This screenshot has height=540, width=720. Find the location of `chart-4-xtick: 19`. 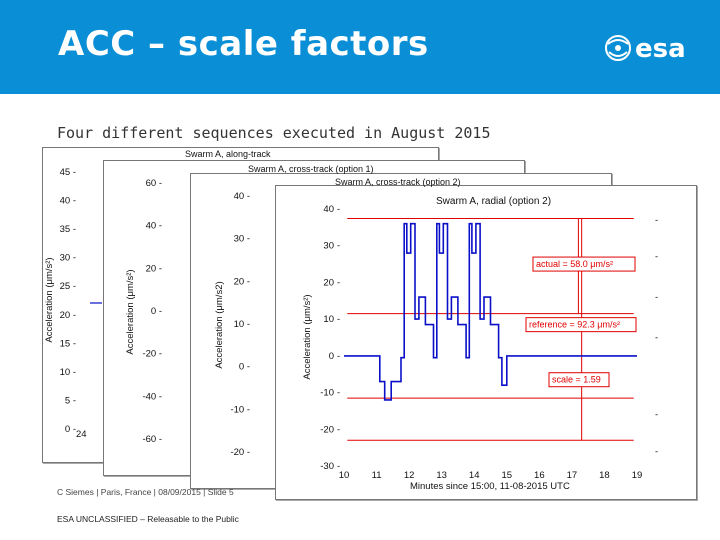

chart-4-xtick: 19 is located at coordinates (637, 475).